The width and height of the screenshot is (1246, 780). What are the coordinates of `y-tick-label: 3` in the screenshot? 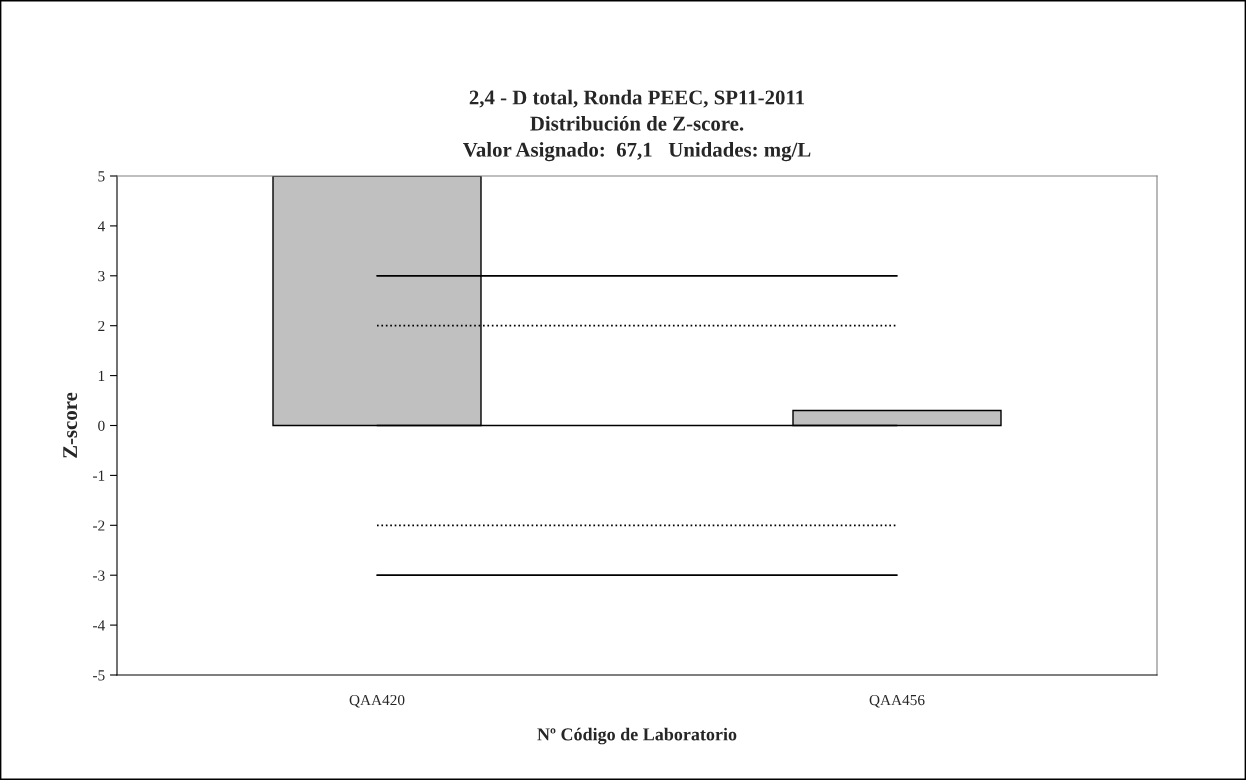 It's located at (101, 276).